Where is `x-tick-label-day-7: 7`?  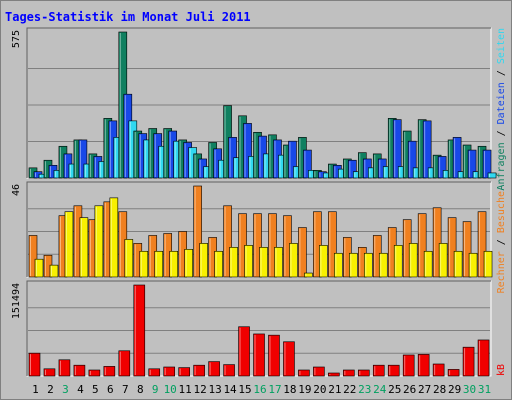
x-tick-label-day-7: 7 is located at coordinates (125, 389).